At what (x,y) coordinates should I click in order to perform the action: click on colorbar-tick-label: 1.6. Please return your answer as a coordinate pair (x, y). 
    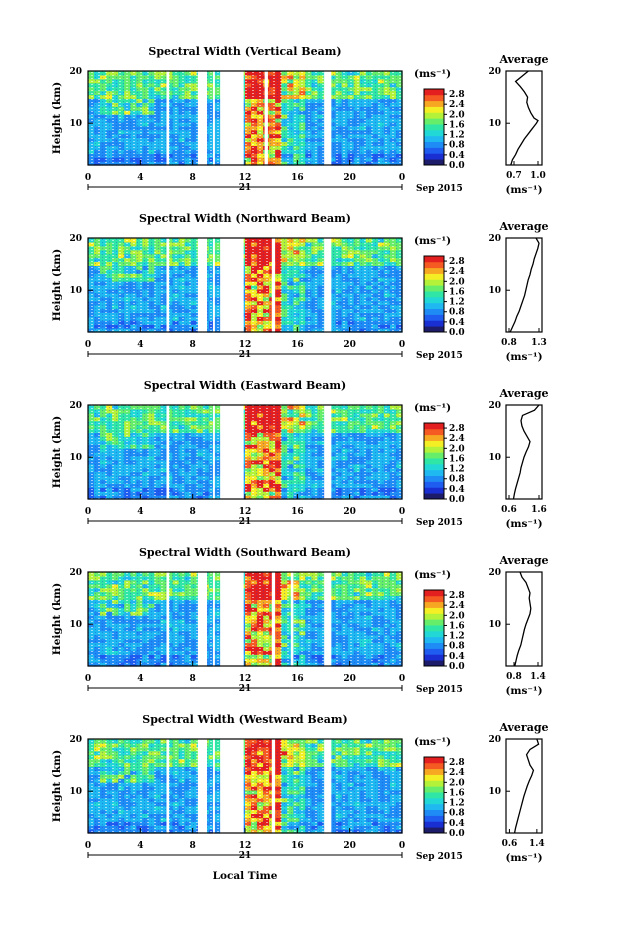
    Looking at the image, I should click on (457, 292).